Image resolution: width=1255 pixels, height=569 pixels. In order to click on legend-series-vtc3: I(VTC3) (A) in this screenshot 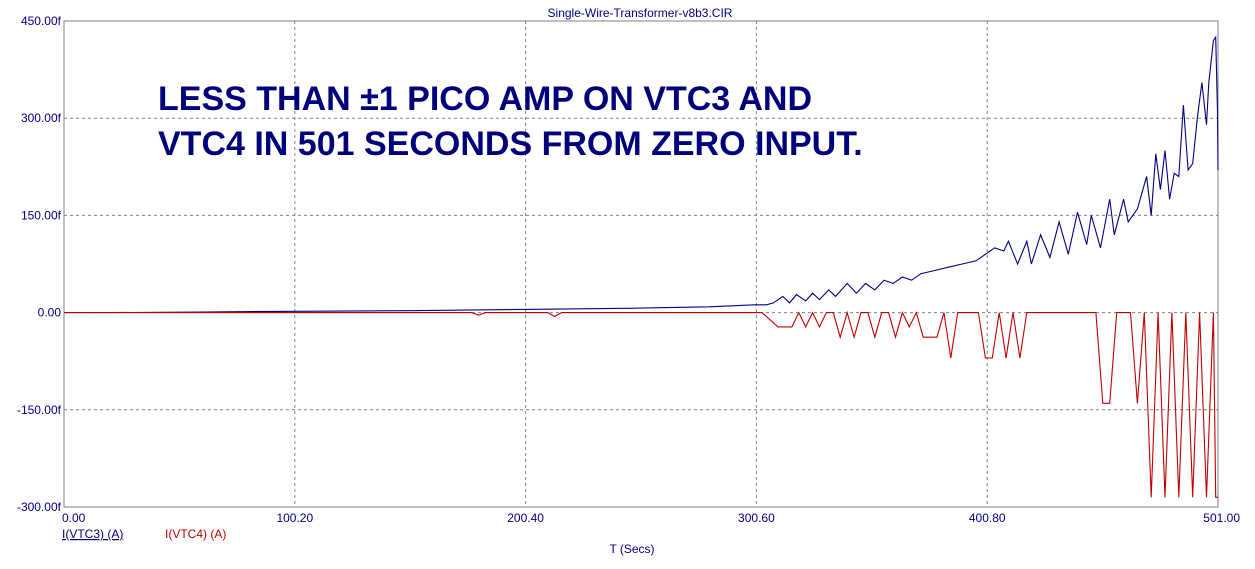, I will do `click(92, 534)`.